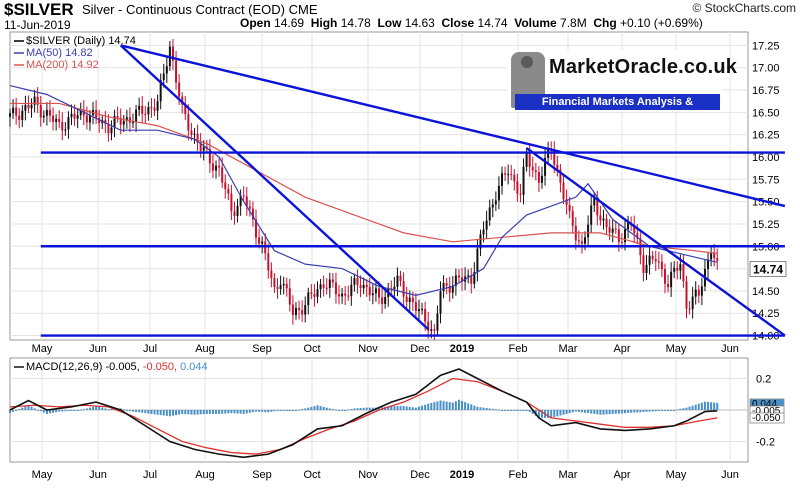 Image resolution: width=800 pixels, height=488 pixels. What do you see at coordinates (65, 367) in the screenshot?
I see `macd-legend-part: MACD(12,26,9)` at bounding box center [65, 367].